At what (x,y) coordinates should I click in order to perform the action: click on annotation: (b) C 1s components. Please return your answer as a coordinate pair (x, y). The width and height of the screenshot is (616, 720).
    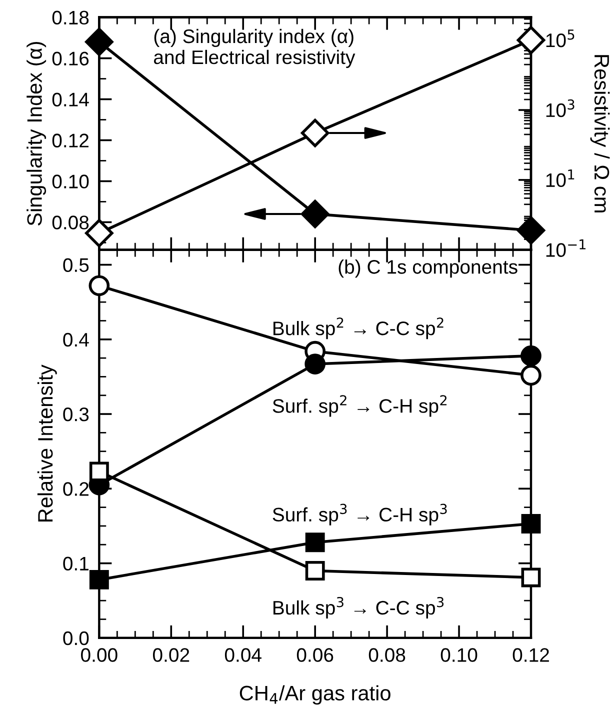
    Looking at the image, I should click on (428, 269).